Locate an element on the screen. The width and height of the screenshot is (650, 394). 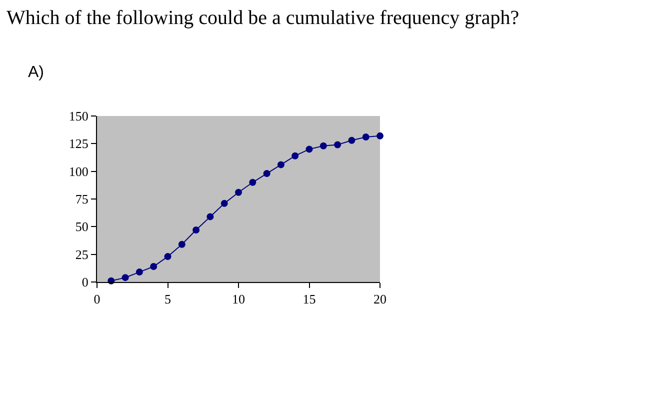
x-tick-label: 5 is located at coordinates (167, 299).